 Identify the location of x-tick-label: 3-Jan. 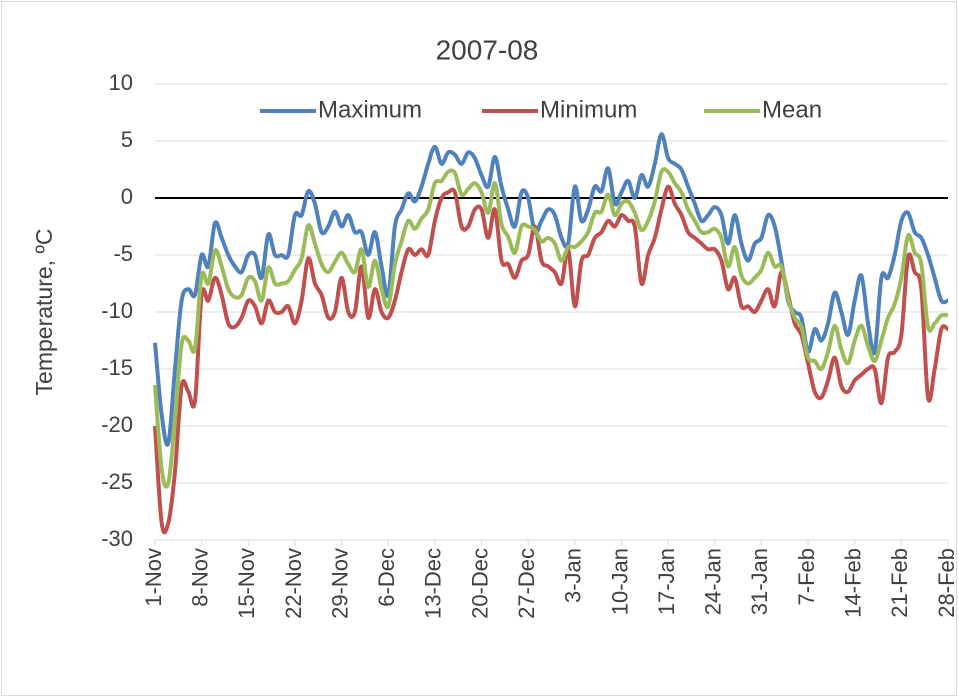
(573, 575).